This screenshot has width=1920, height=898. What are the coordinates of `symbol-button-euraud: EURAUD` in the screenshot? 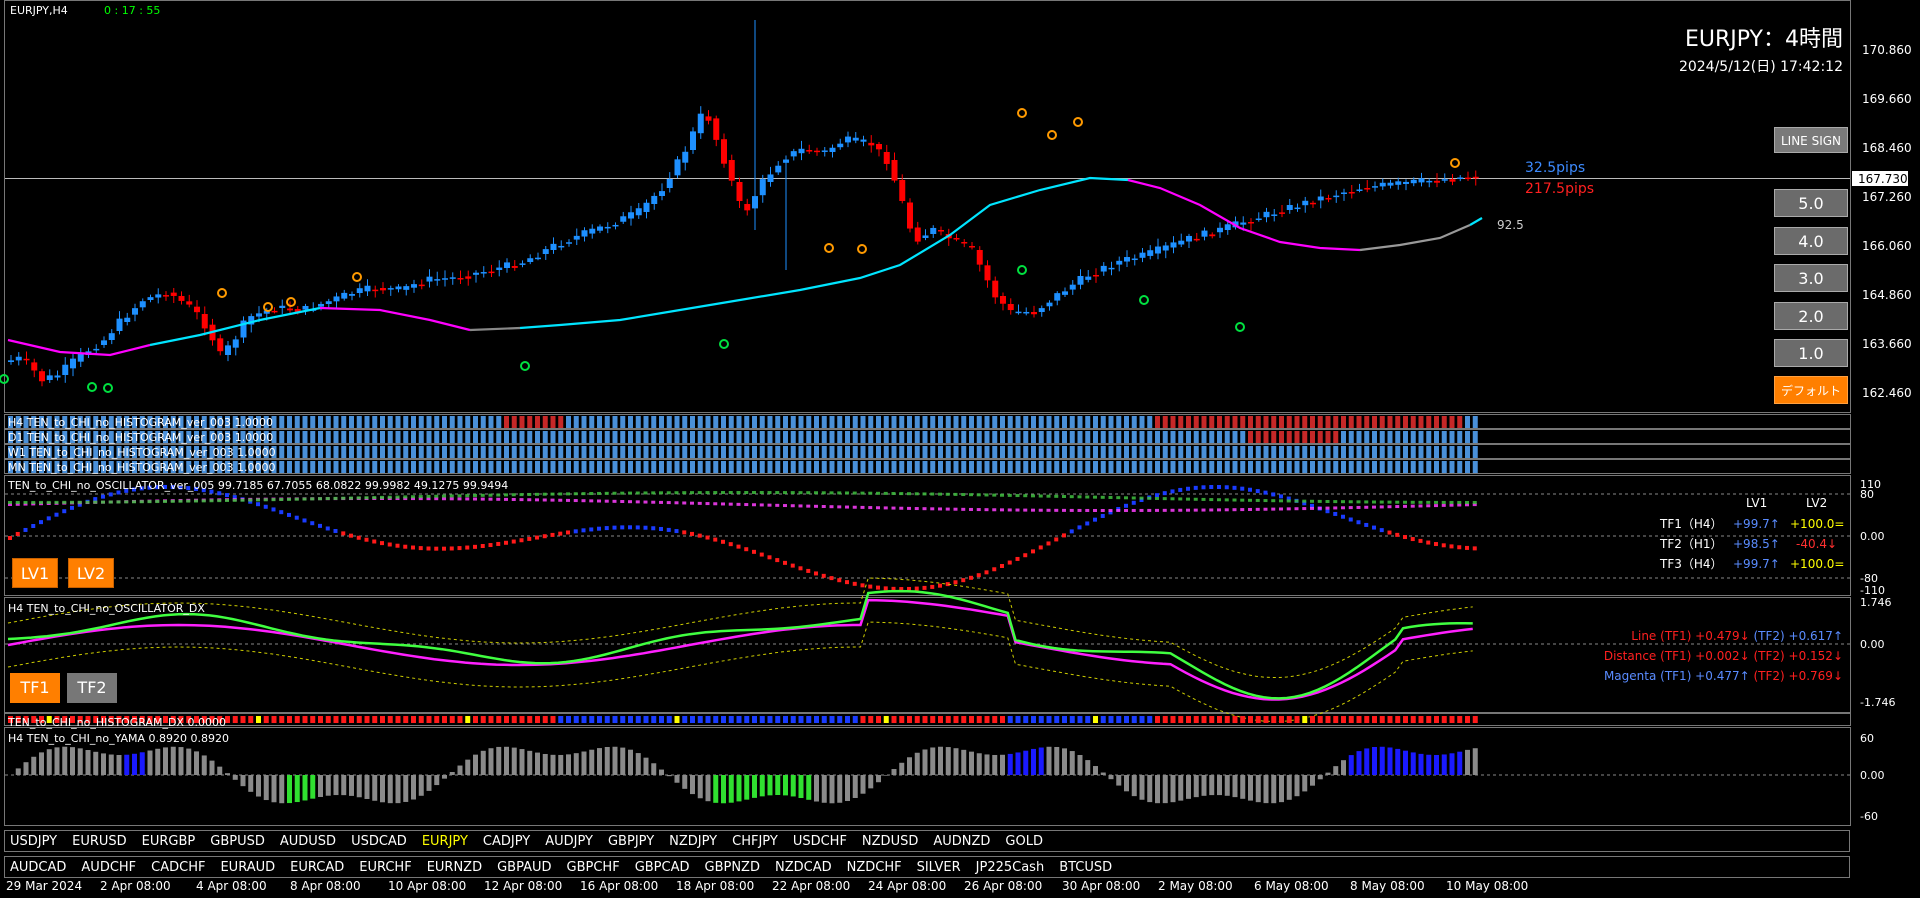 It's located at (248, 867).